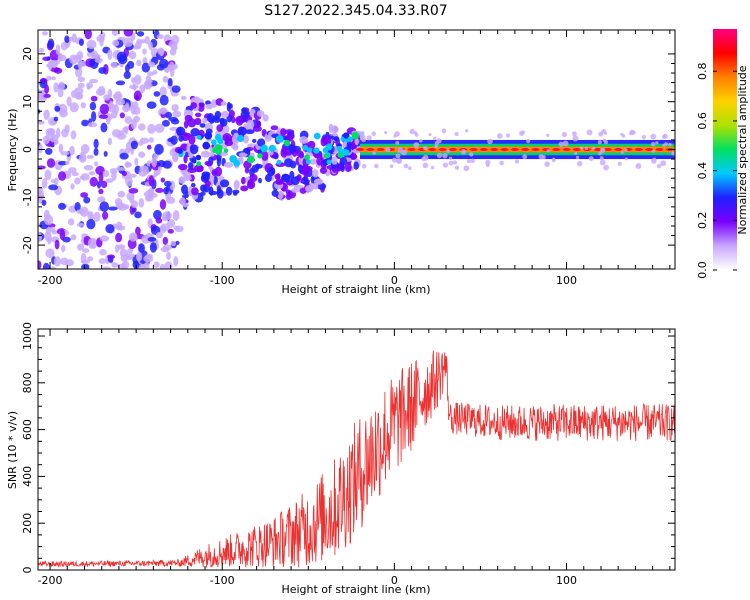 Image resolution: width=750 pixels, height=600 pixels. Describe the element at coordinates (222, 580) in the screenshot. I see `snr-x-tick-label: -100` at that location.